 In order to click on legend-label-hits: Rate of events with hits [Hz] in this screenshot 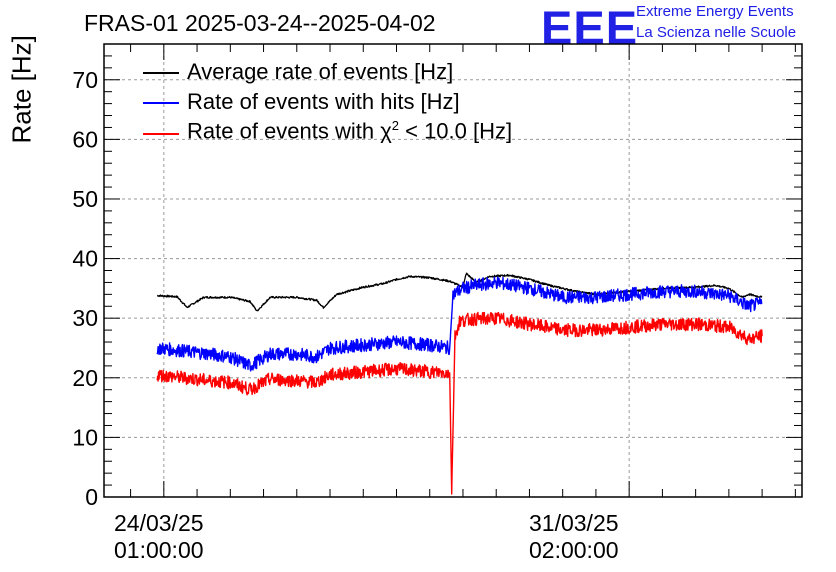, I will do `click(323, 101)`.